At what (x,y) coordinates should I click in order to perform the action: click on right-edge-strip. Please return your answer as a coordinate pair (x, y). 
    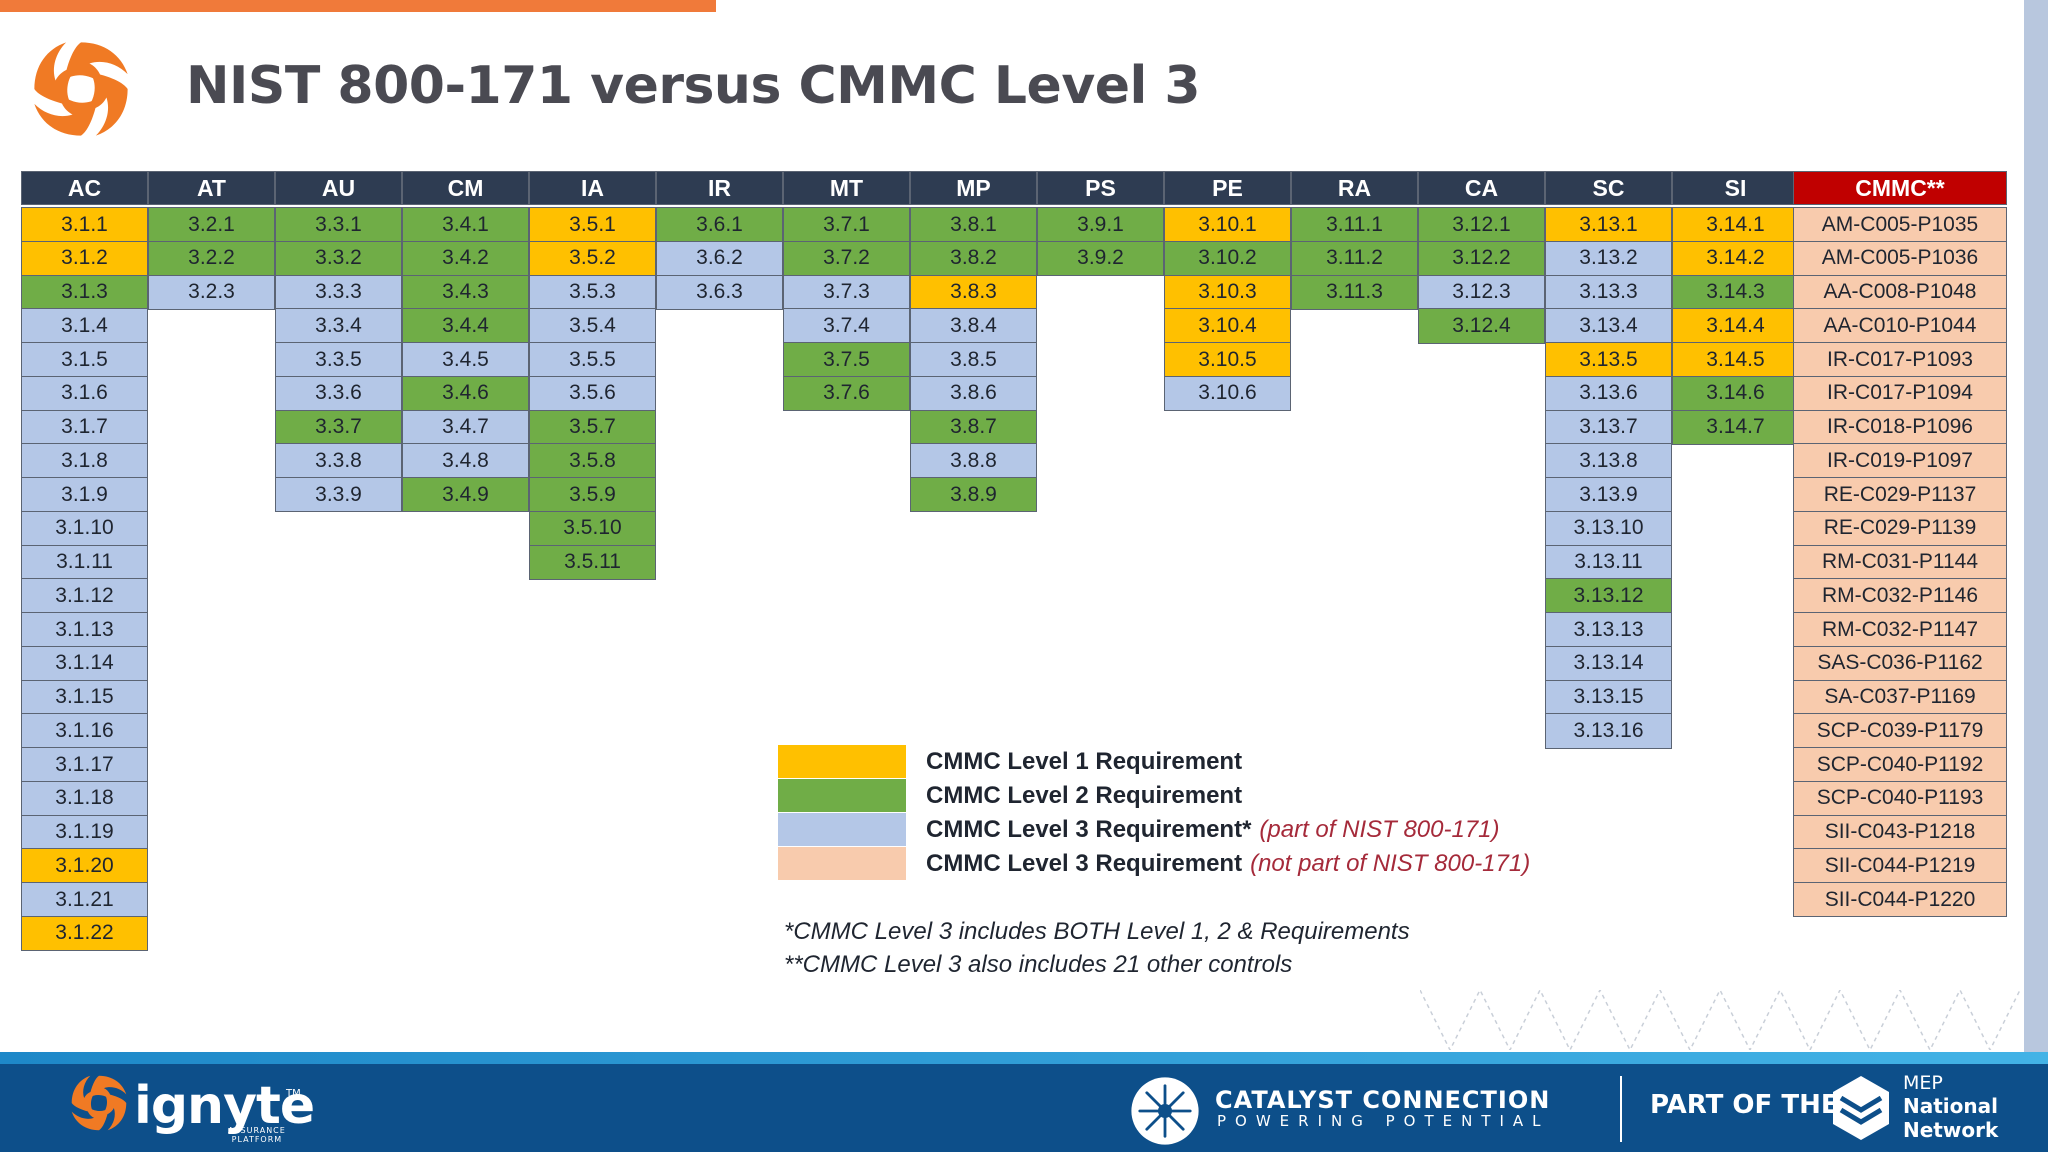
    Looking at the image, I should click on (2036, 532).